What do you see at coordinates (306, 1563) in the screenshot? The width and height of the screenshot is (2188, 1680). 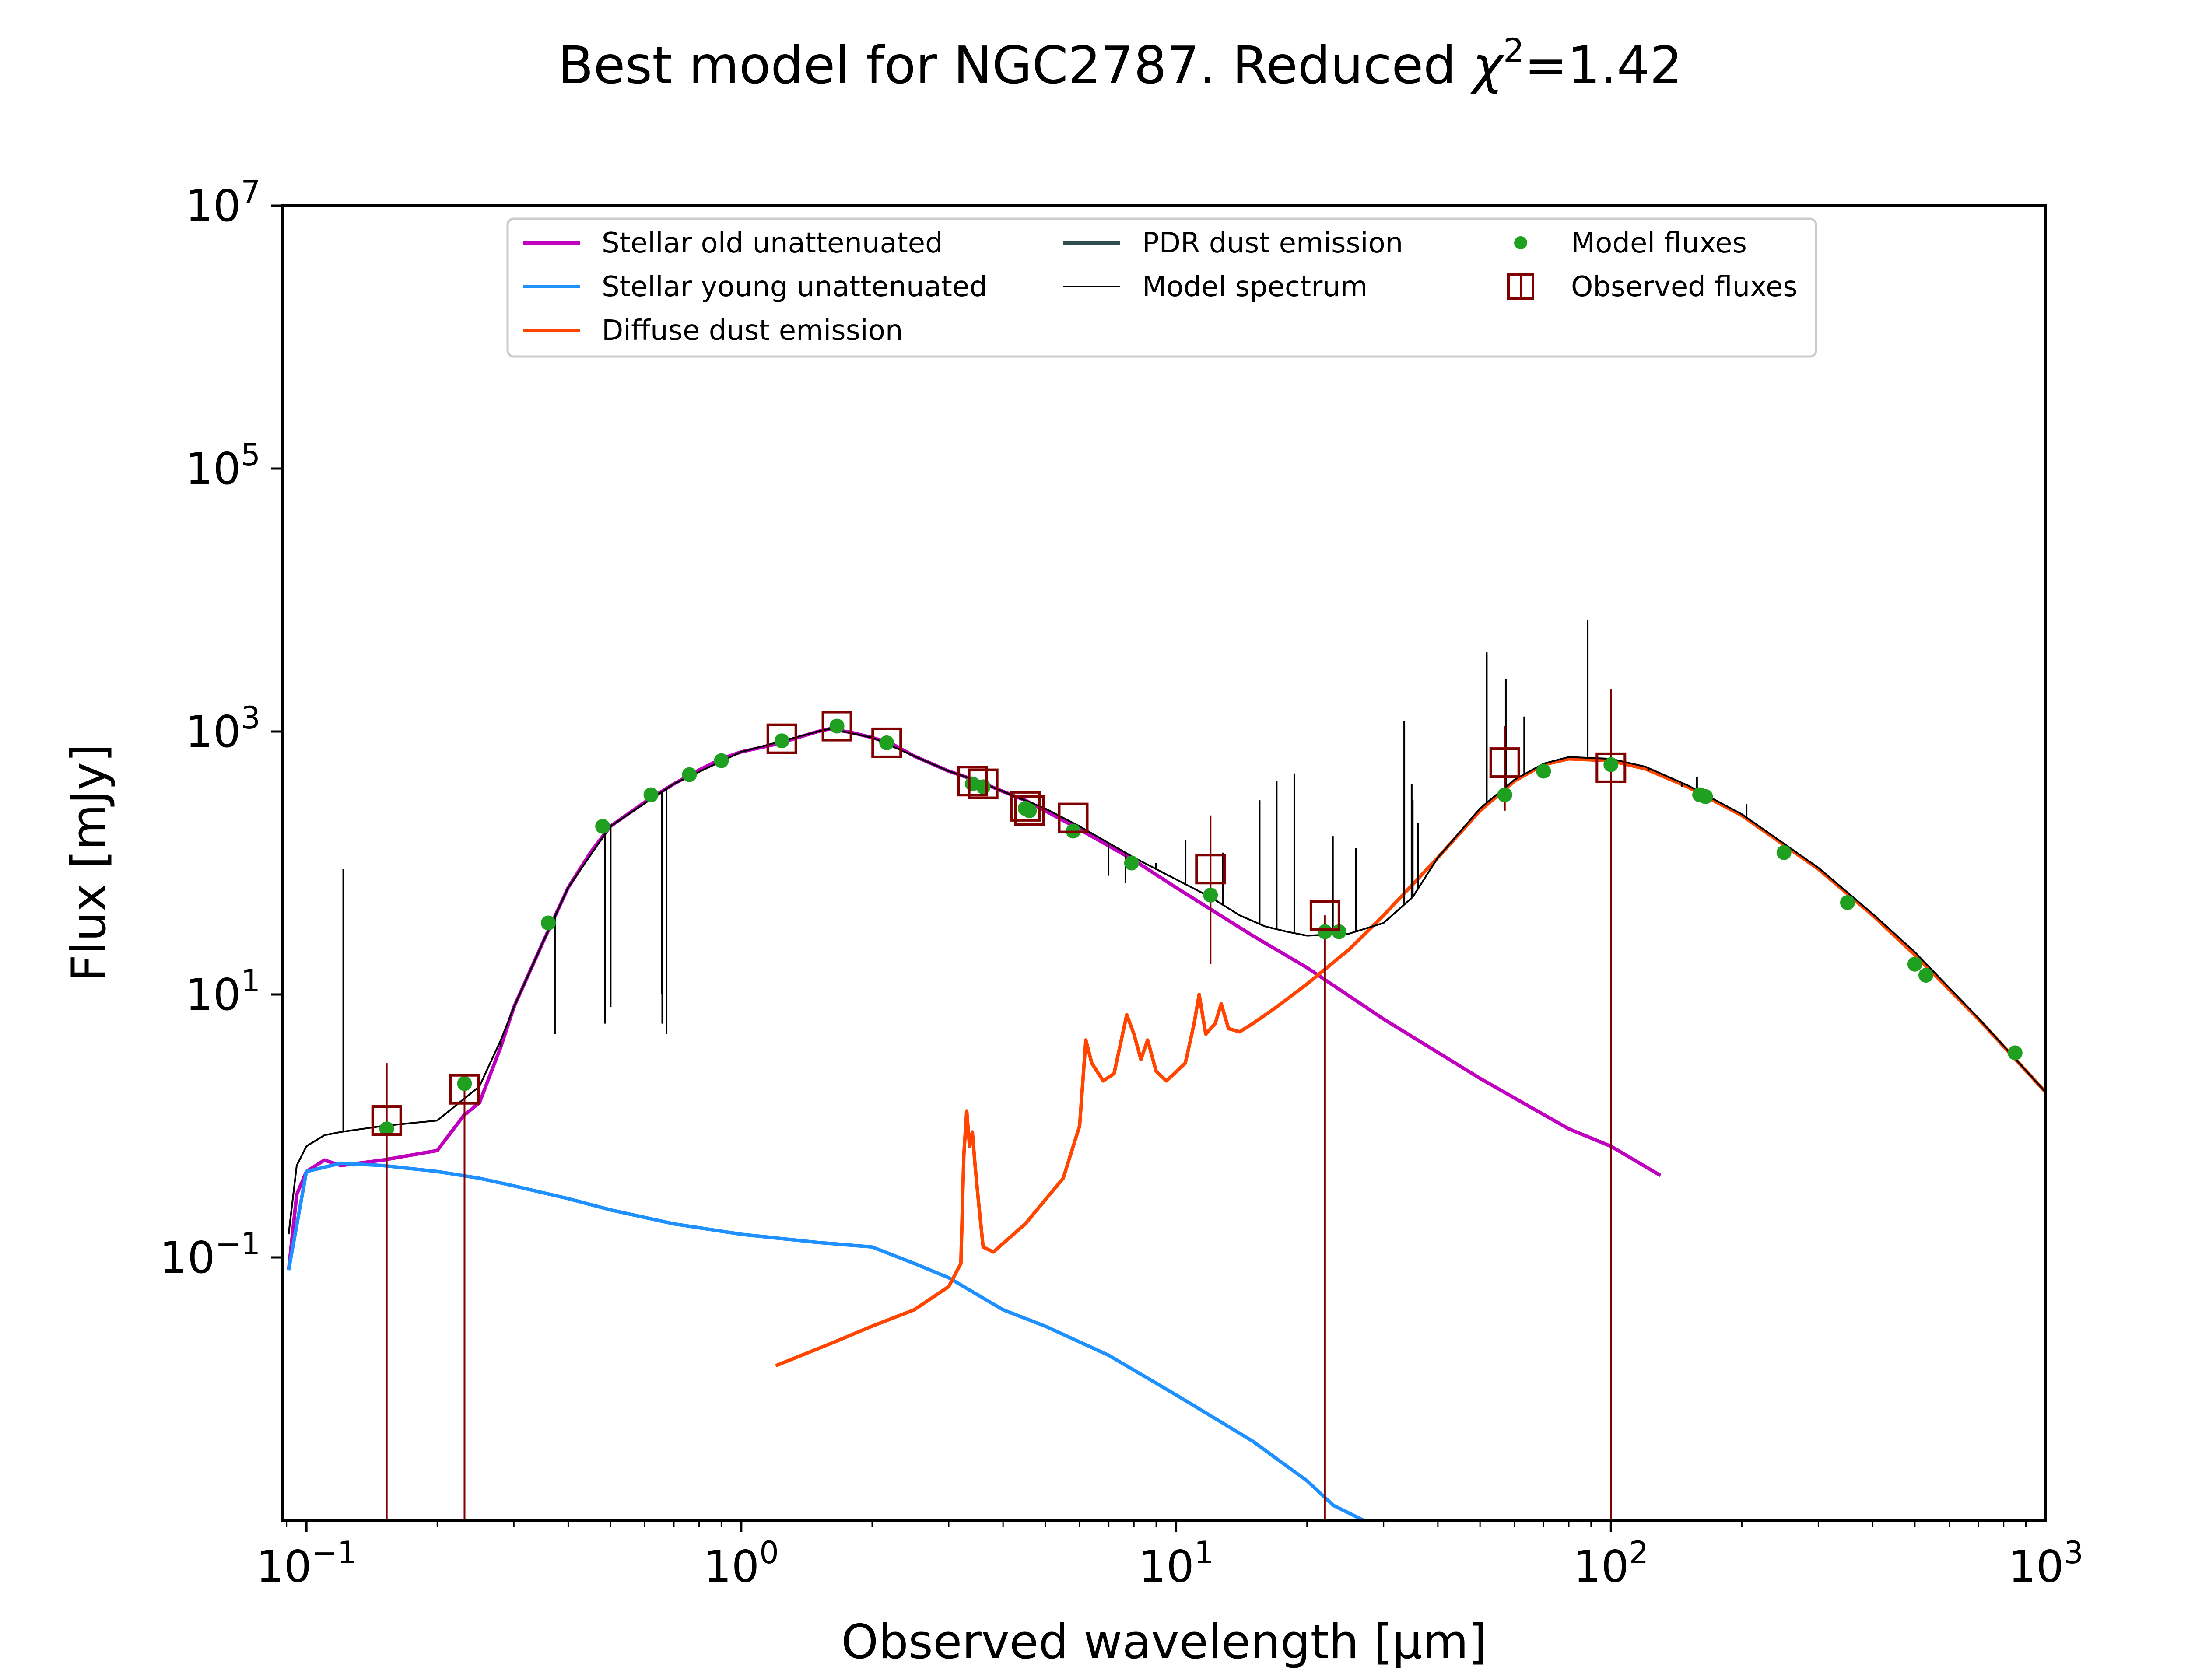 I see `x-tick-label: 10⁻¹` at bounding box center [306, 1563].